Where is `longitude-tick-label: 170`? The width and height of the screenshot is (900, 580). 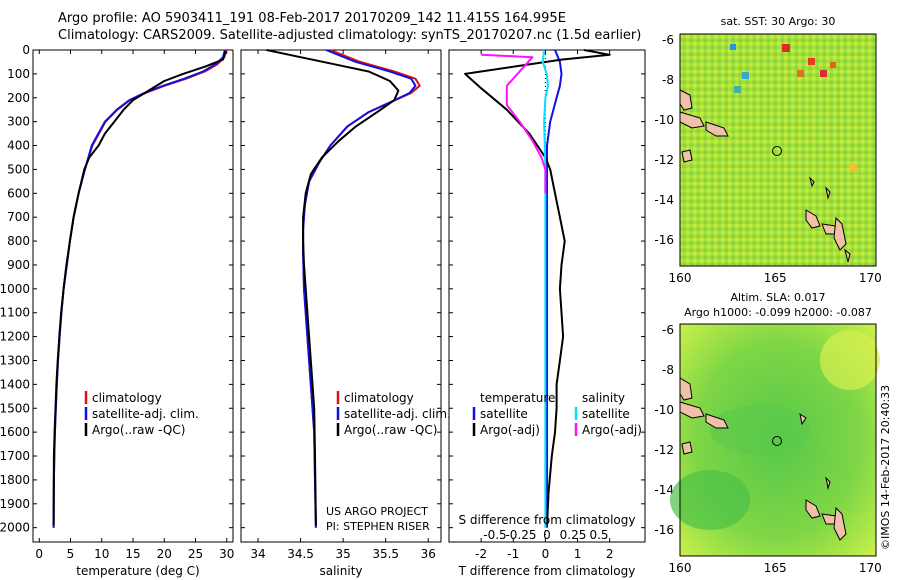
longitude-tick-label: 170 is located at coordinates (870, 568).